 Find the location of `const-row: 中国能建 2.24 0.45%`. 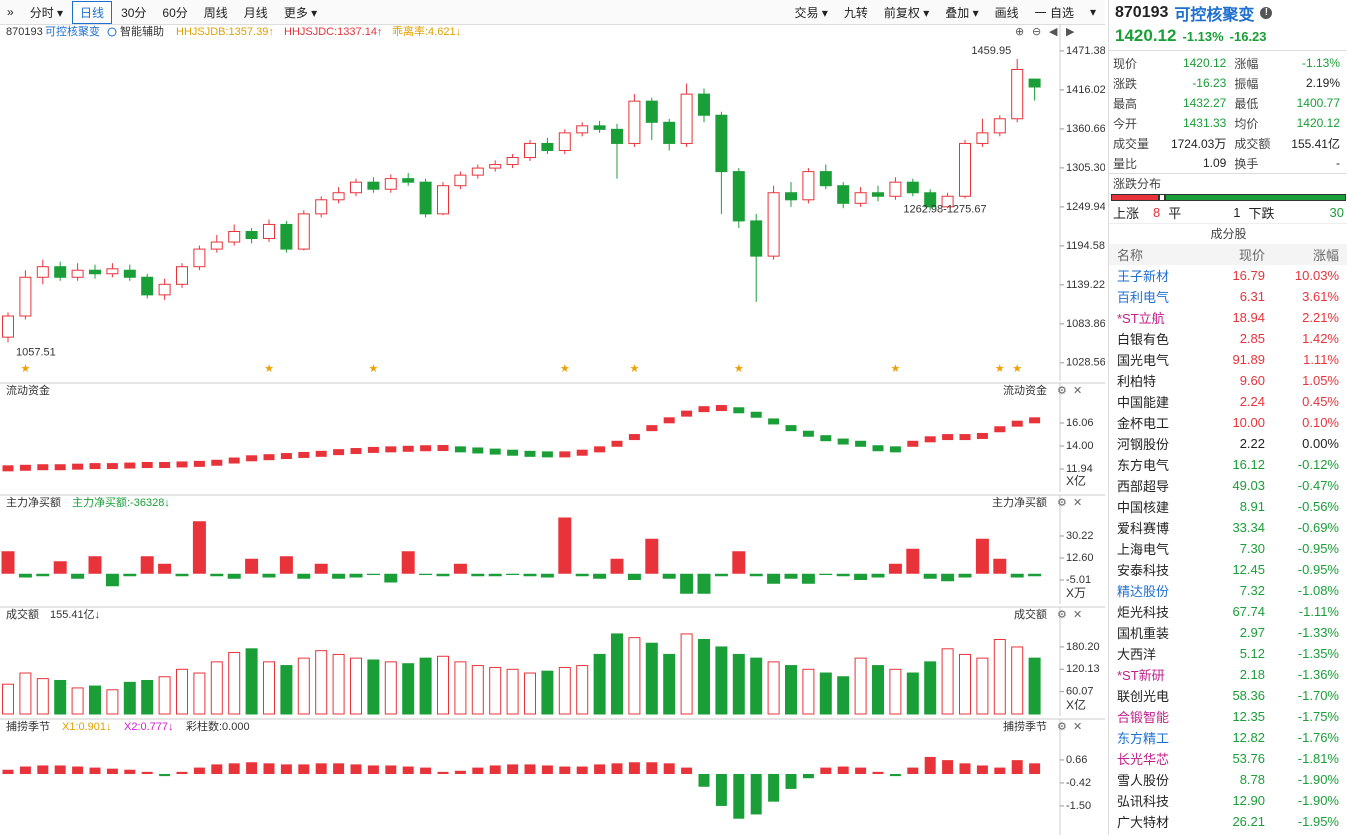

const-row: 中国能建 2.24 0.45% is located at coordinates (1228, 401).